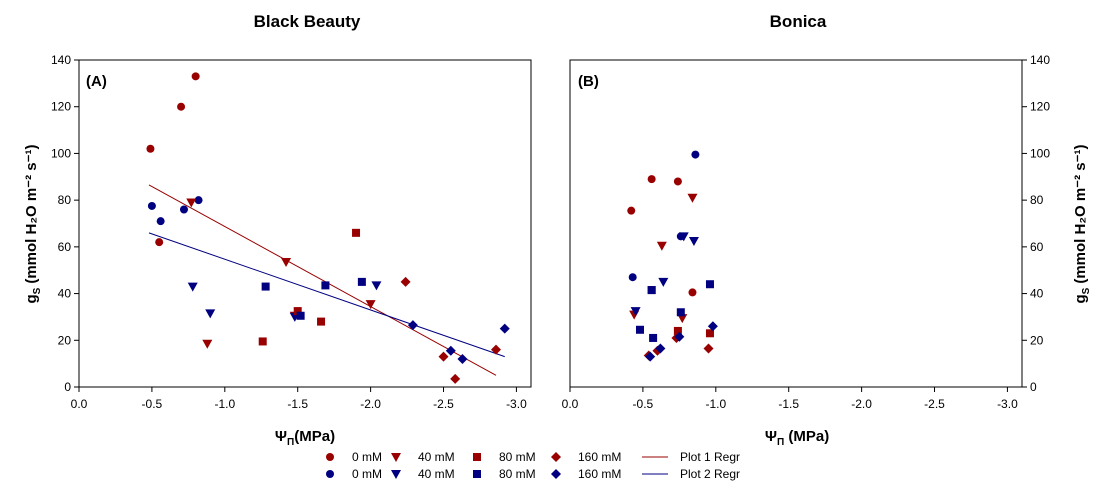 The image size is (1093, 488). What do you see at coordinates (305, 438) in the screenshot?
I see `x-axis-label-a: ΨΠ(MPa)` at bounding box center [305, 438].